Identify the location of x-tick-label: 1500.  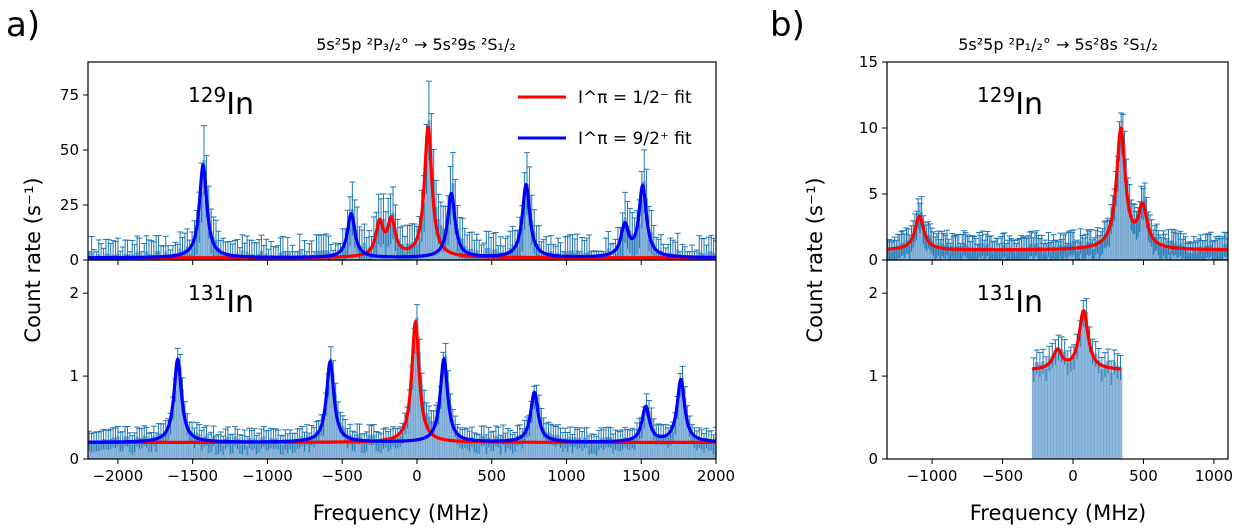
(641, 476).